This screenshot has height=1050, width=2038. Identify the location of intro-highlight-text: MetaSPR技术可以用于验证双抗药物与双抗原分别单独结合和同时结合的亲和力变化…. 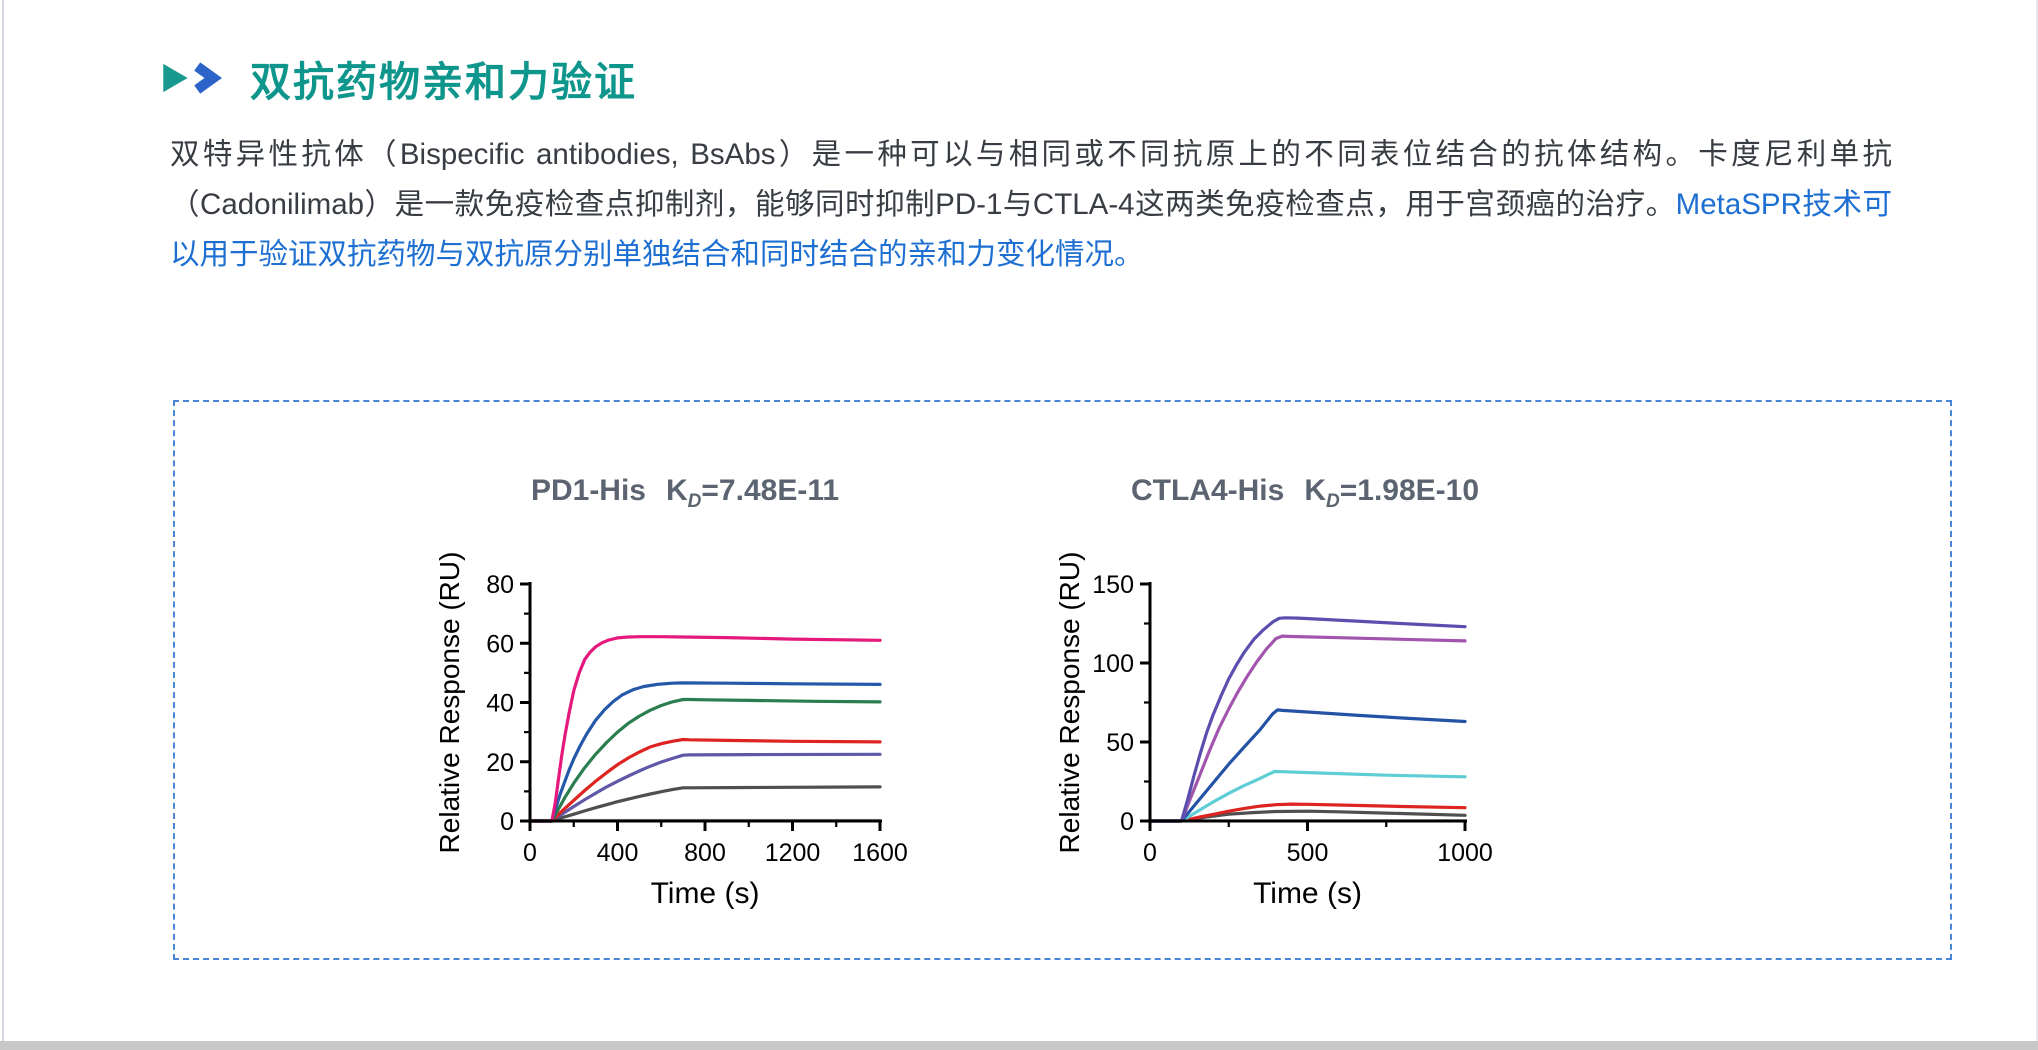
(1031, 229).